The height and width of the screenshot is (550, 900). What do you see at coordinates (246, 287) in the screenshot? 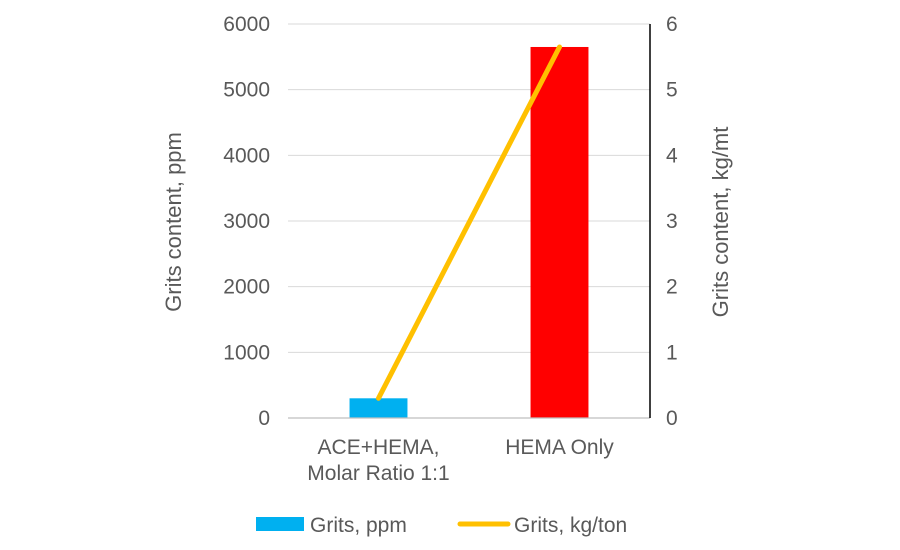
I see `y-tick-label: 2000` at bounding box center [246, 287].